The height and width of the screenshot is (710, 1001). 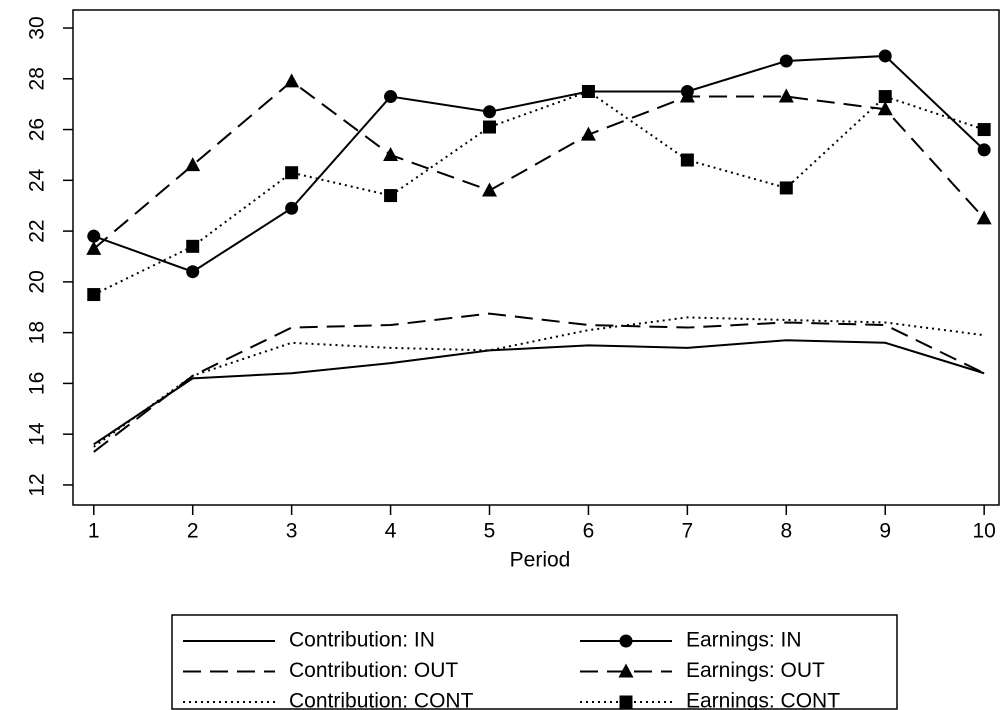 I want to click on y-tick-label: 18, so click(x=37, y=332).